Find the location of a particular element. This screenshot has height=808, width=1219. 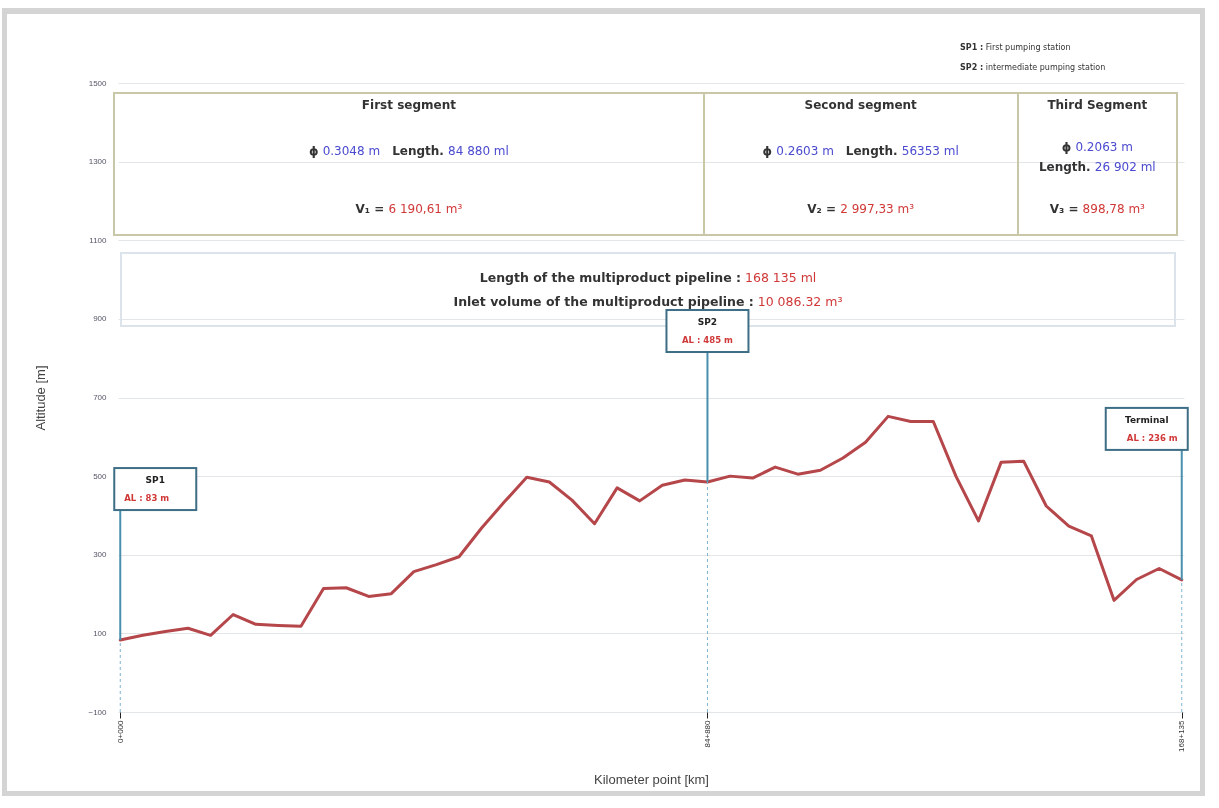

x-axis-title: Kilometer point [km] is located at coordinates (651, 779).